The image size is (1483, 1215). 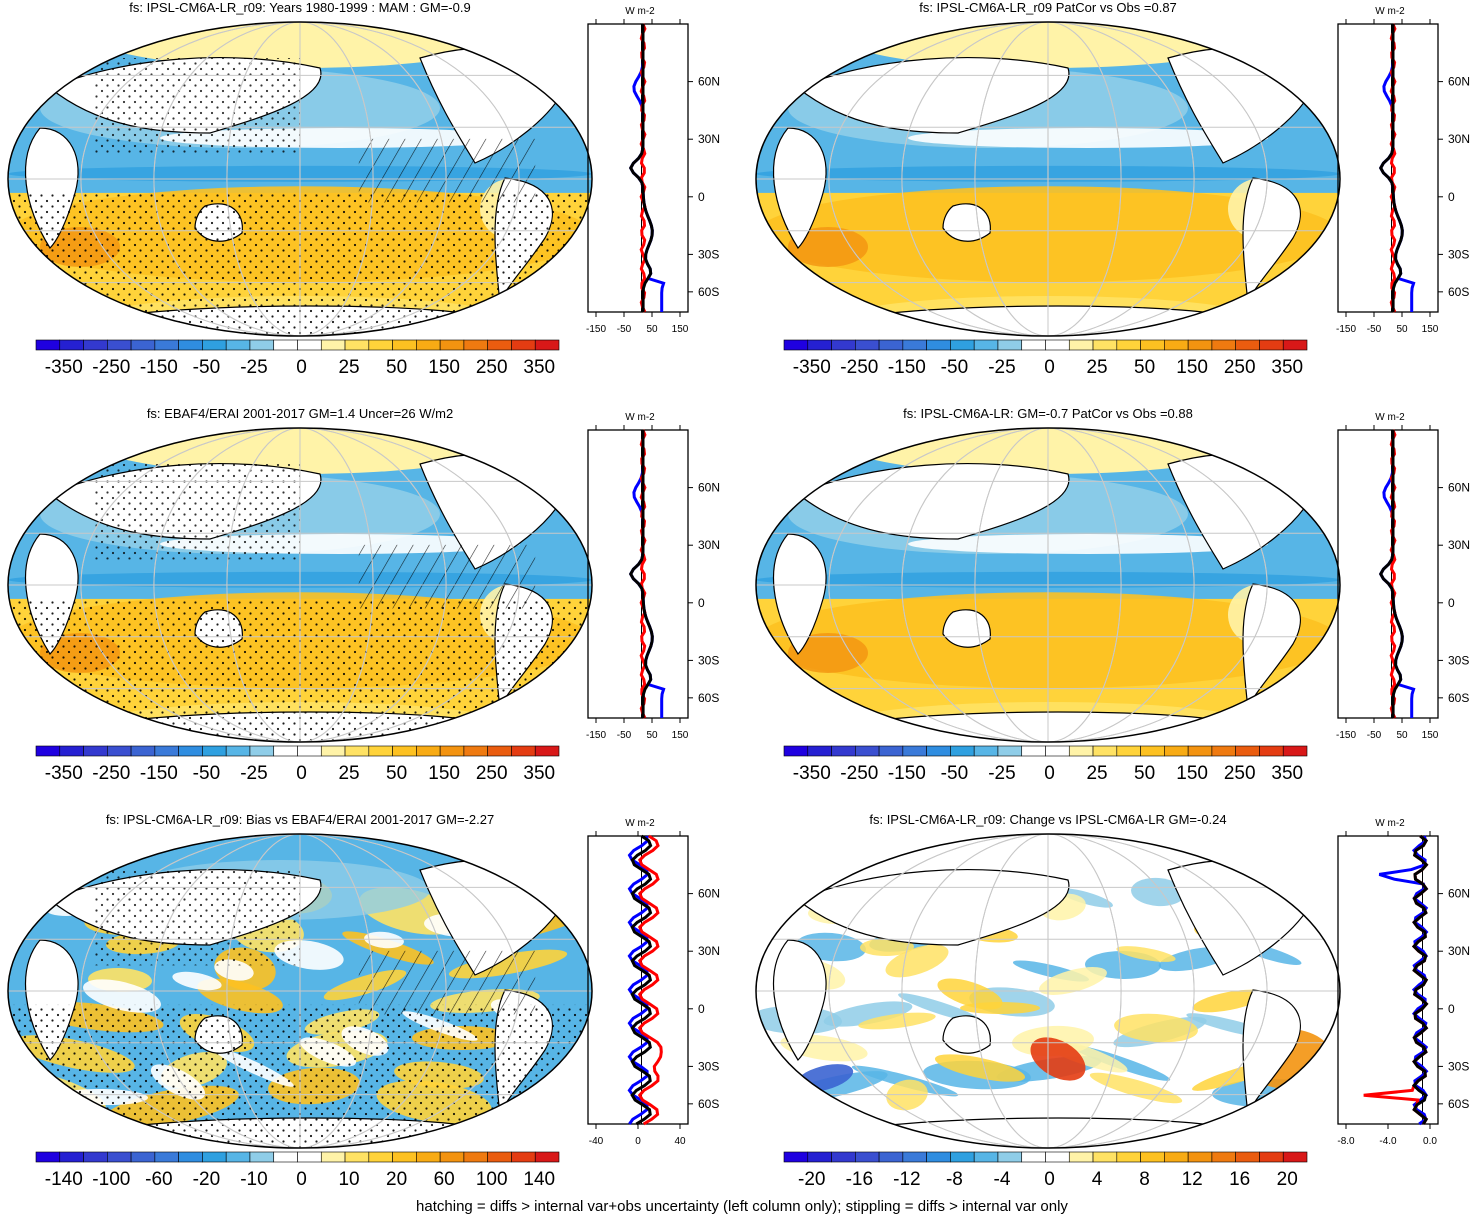 What do you see at coordinates (1097, 1179) in the screenshot?
I see `colorbar-tick-label: 4` at bounding box center [1097, 1179].